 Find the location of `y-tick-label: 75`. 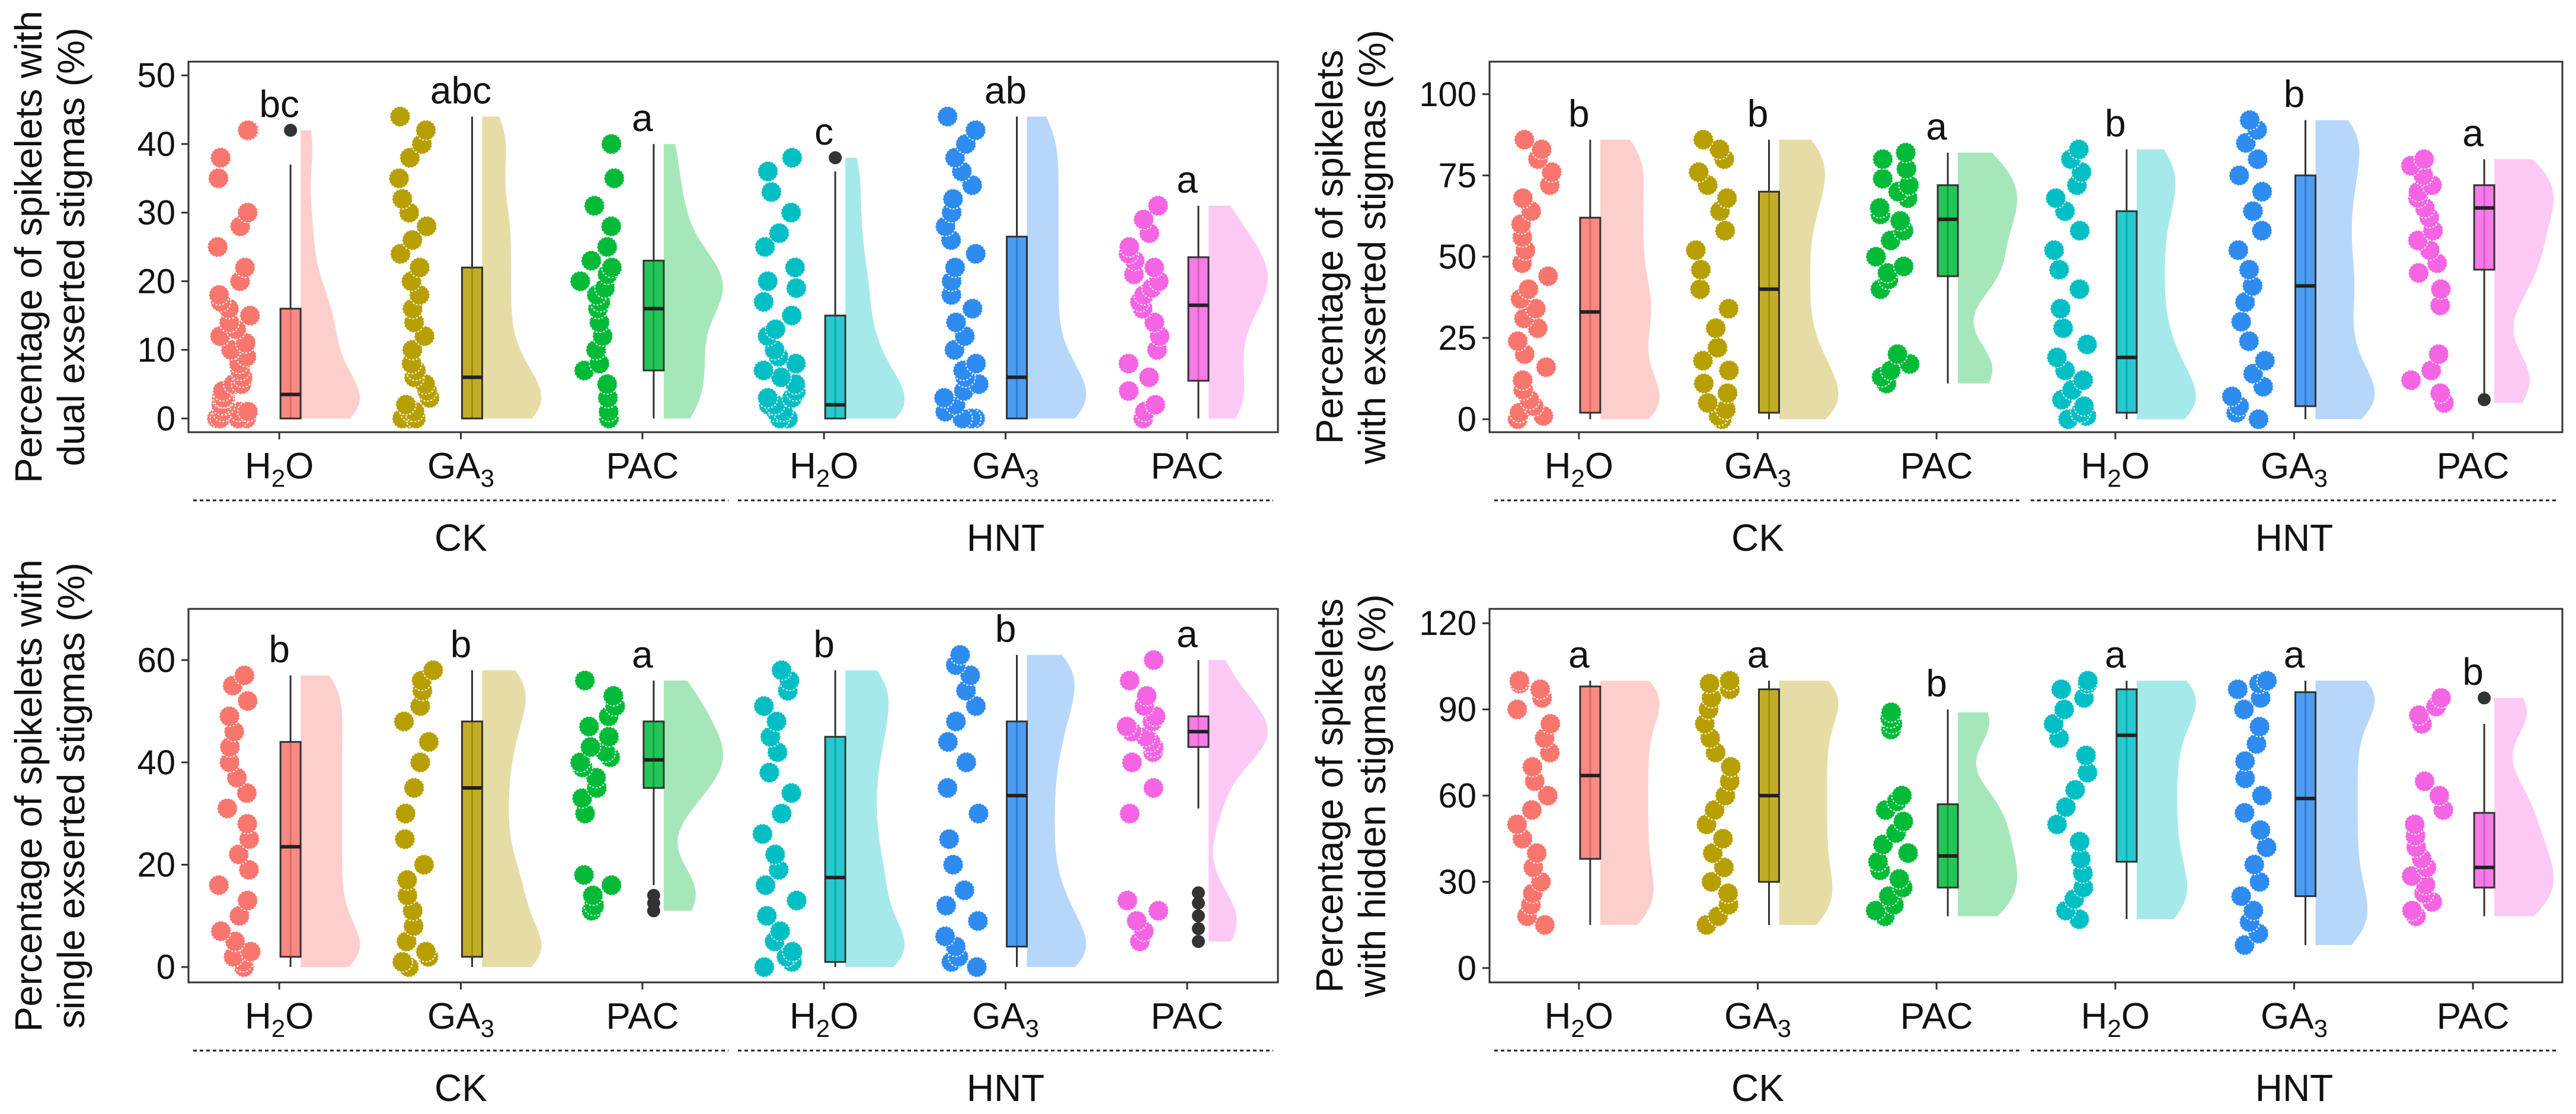

y-tick-label: 75 is located at coordinates (1457, 176).